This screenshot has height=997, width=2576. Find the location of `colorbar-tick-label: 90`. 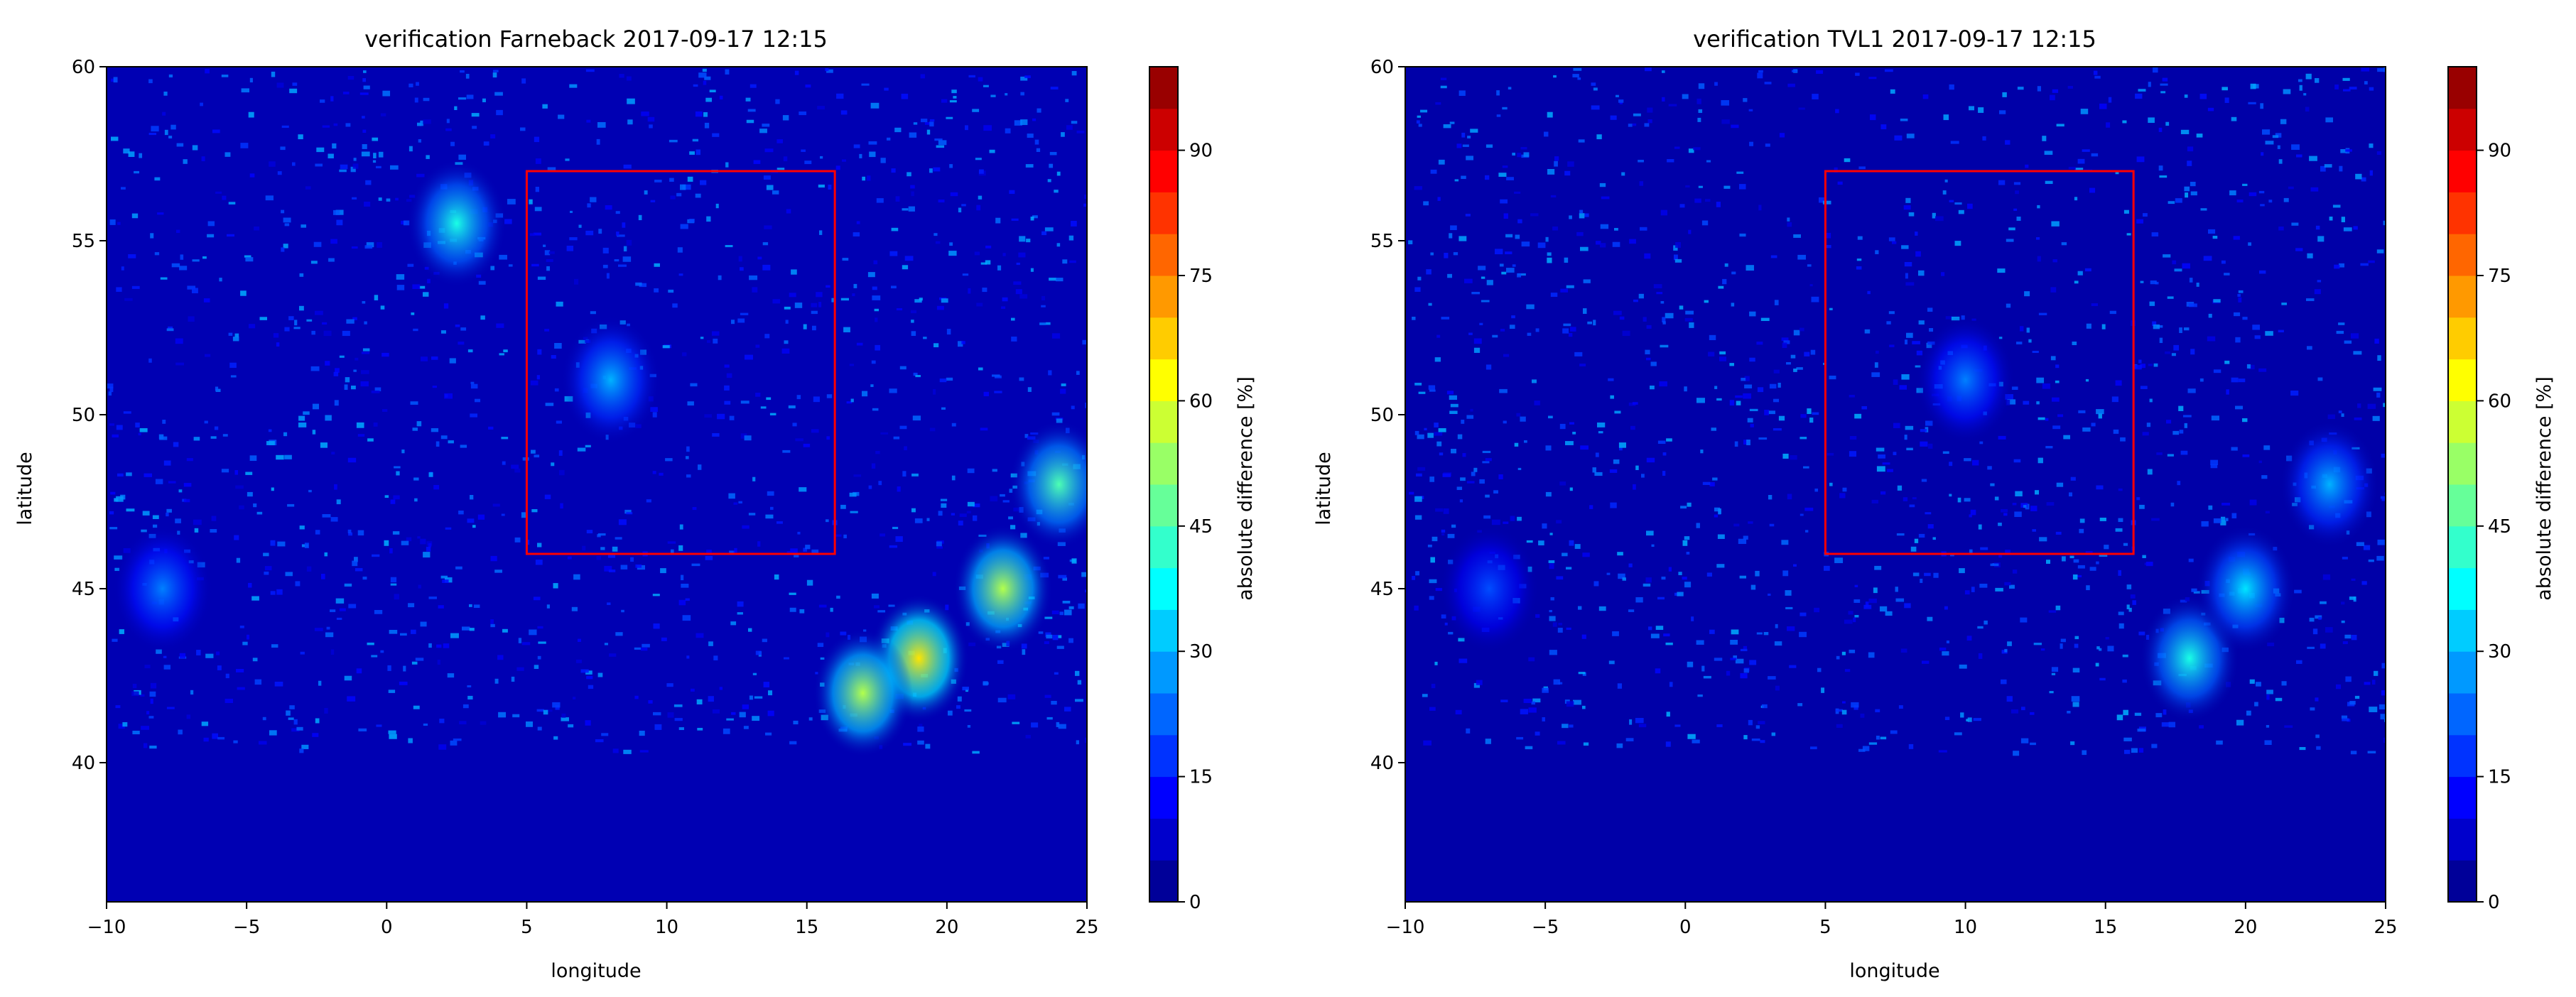

colorbar-tick-label: 90 is located at coordinates (2499, 151).